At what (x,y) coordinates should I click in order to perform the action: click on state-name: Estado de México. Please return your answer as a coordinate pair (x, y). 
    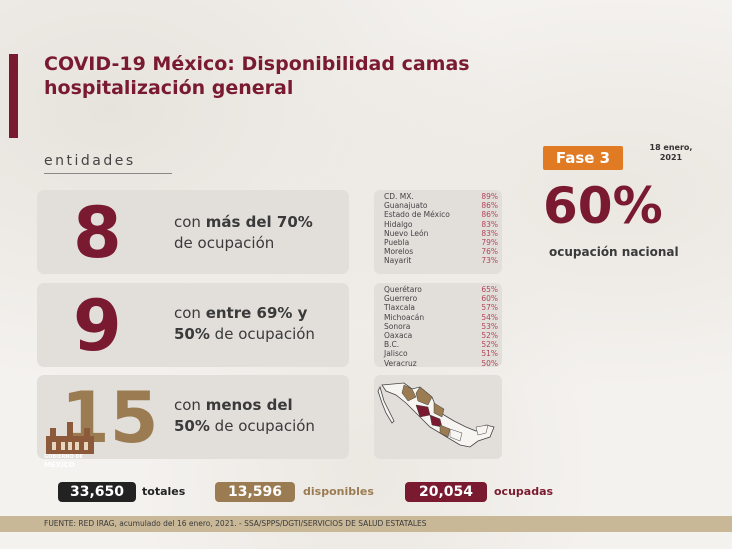
    Looking at the image, I should click on (417, 215).